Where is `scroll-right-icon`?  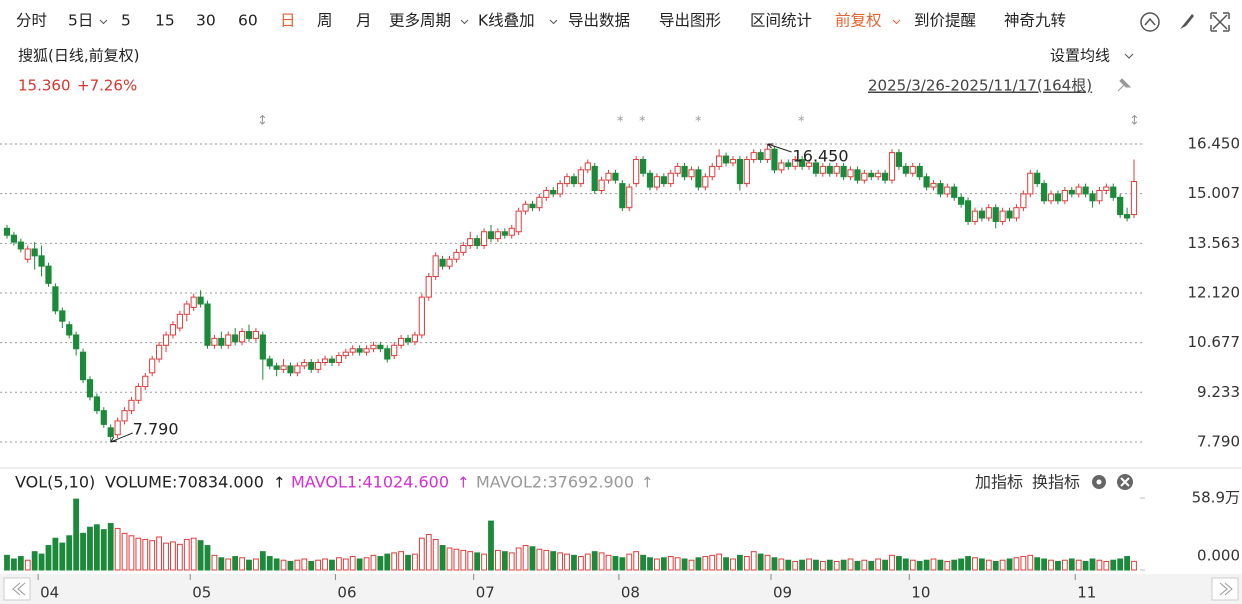 scroll-right-icon is located at coordinates (1226, 589).